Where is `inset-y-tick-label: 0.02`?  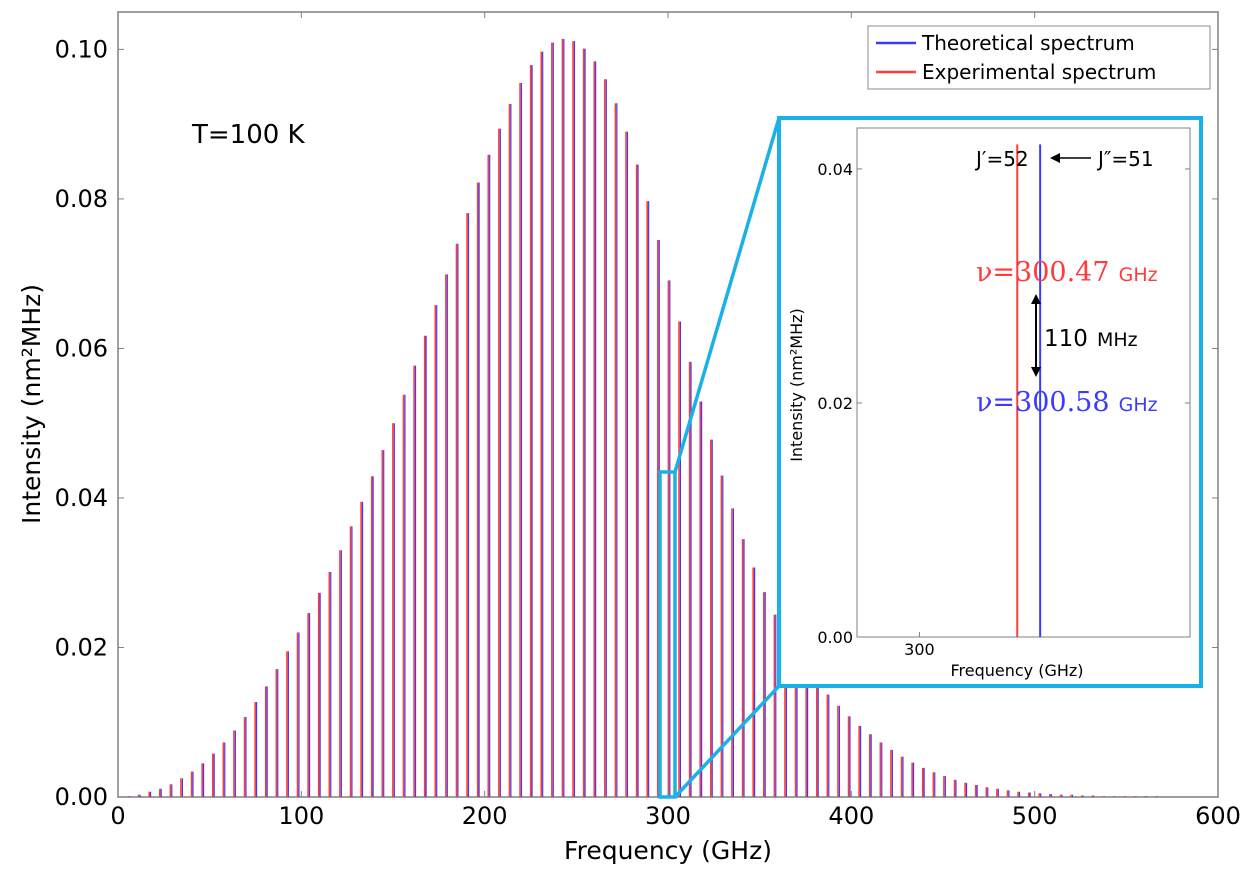 inset-y-tick-label: 0.02 is located at coordinates (835, 403).